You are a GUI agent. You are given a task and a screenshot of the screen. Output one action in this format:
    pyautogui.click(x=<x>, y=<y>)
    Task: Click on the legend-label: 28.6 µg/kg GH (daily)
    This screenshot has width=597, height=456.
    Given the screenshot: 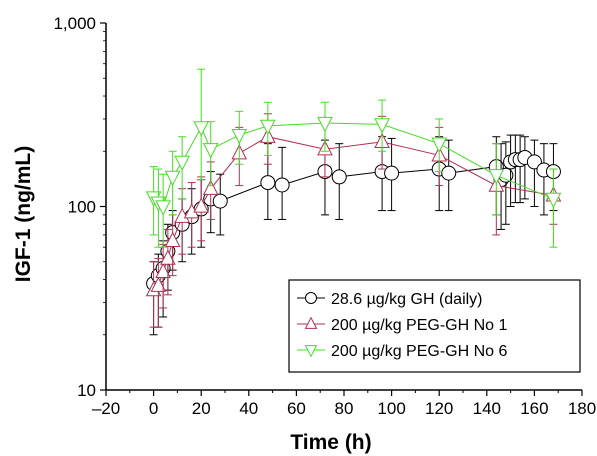 What is the action you would take?
    pyautogui.click(x=407, y=299)
    